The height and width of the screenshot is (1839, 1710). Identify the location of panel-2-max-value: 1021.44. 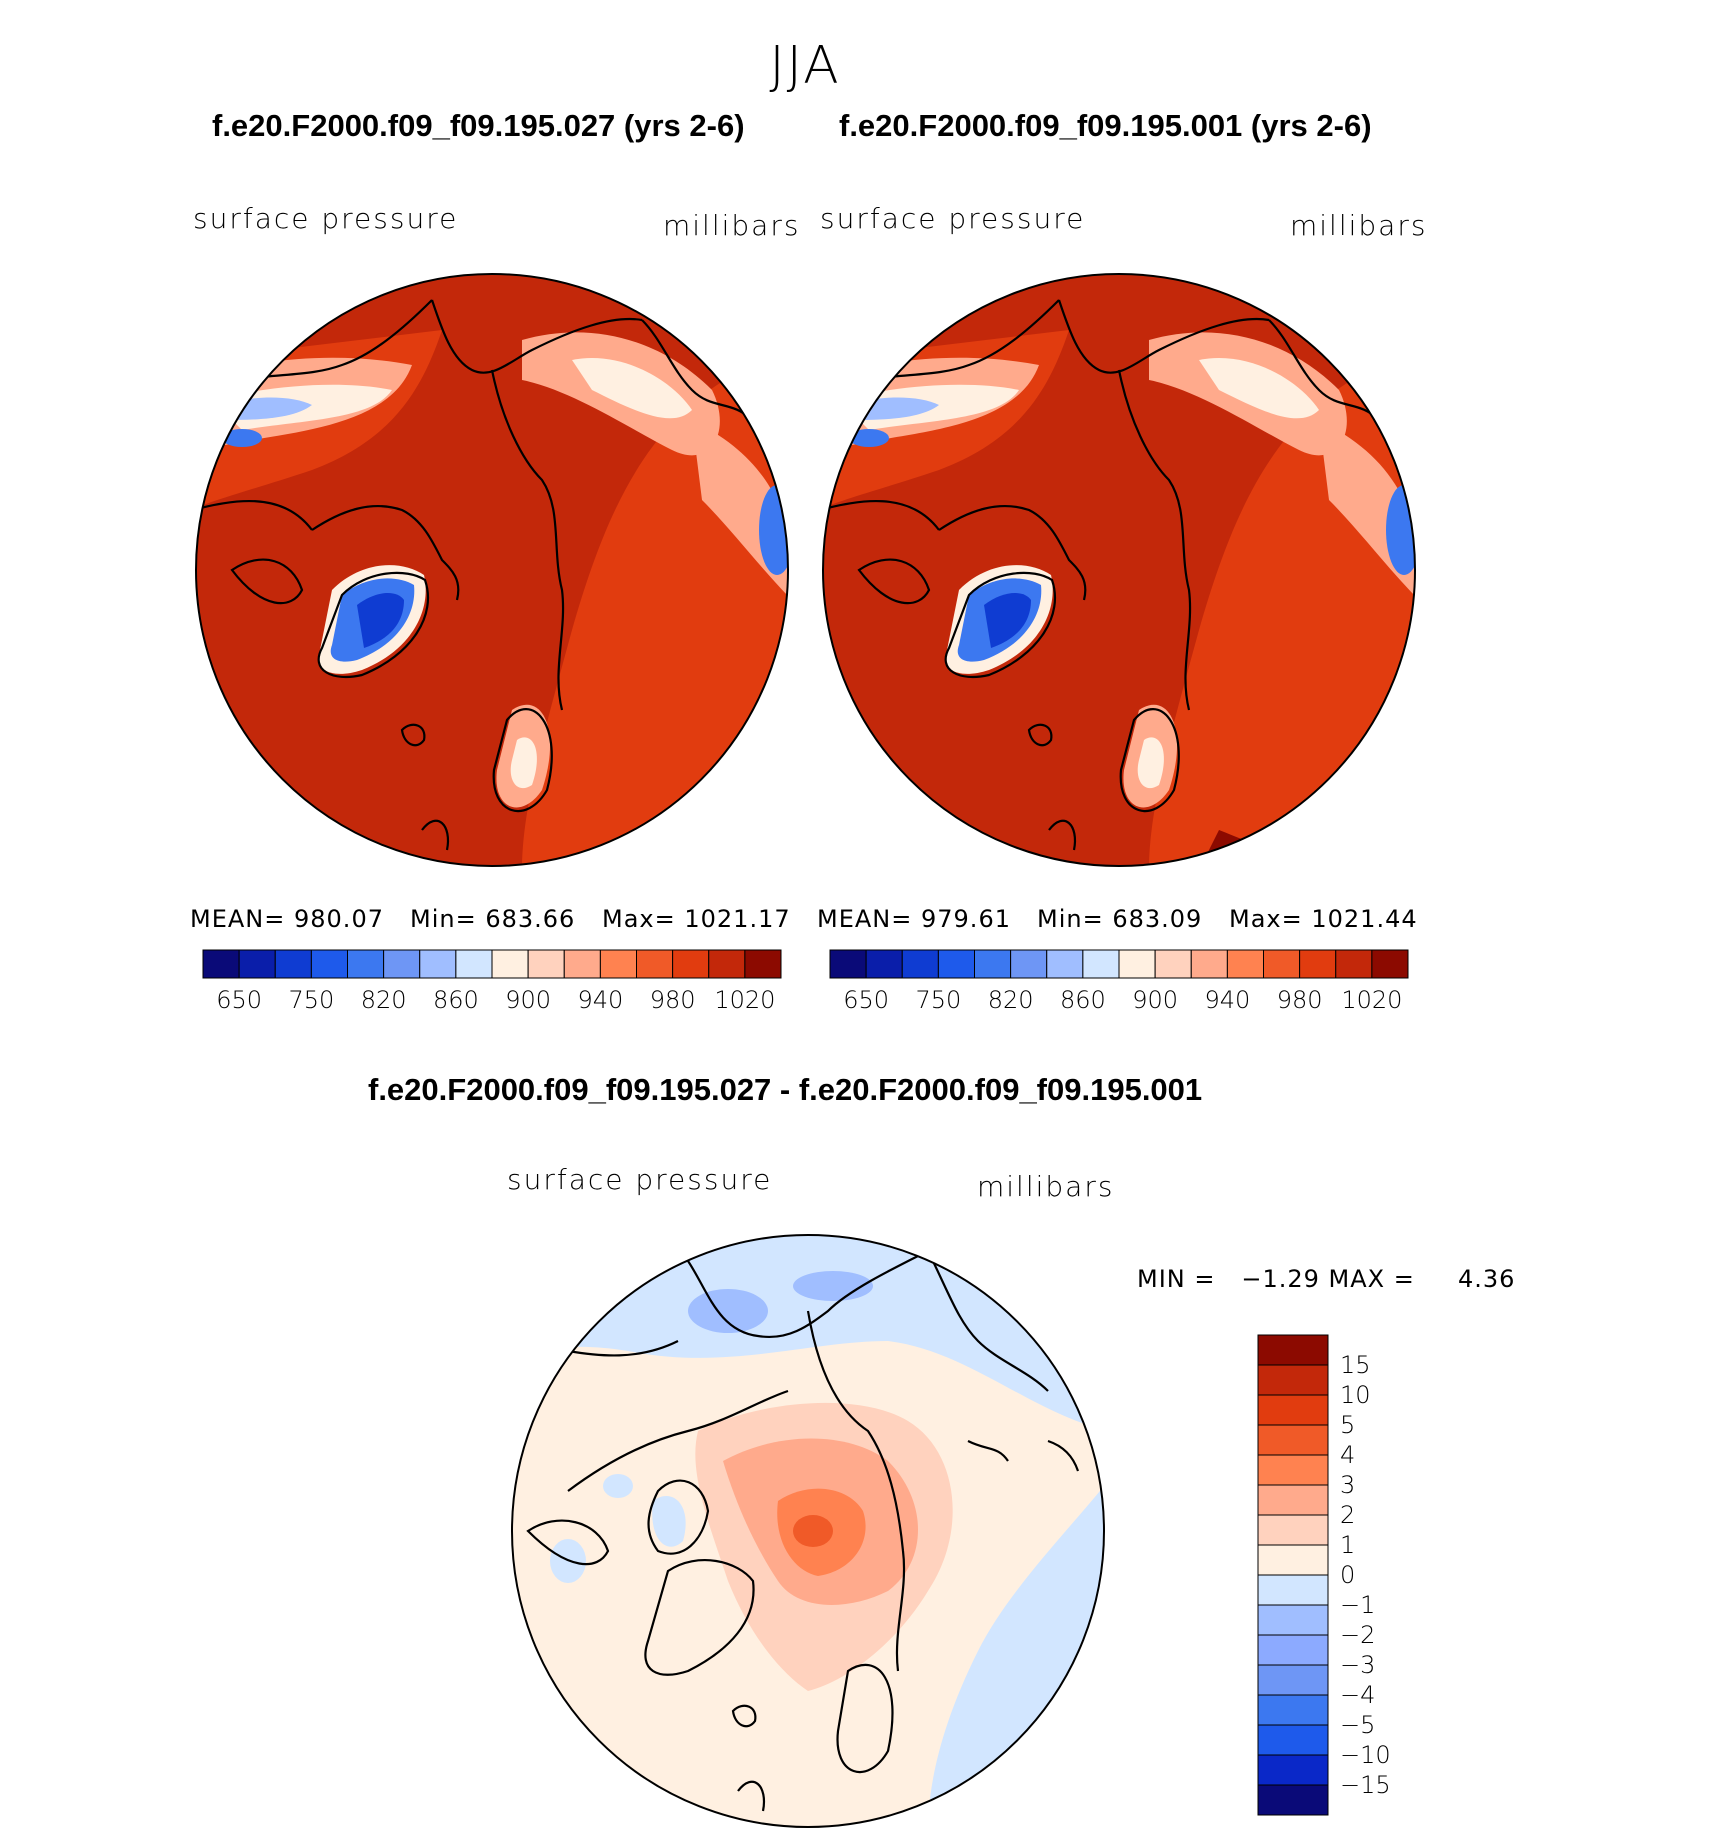
(1364, 919).